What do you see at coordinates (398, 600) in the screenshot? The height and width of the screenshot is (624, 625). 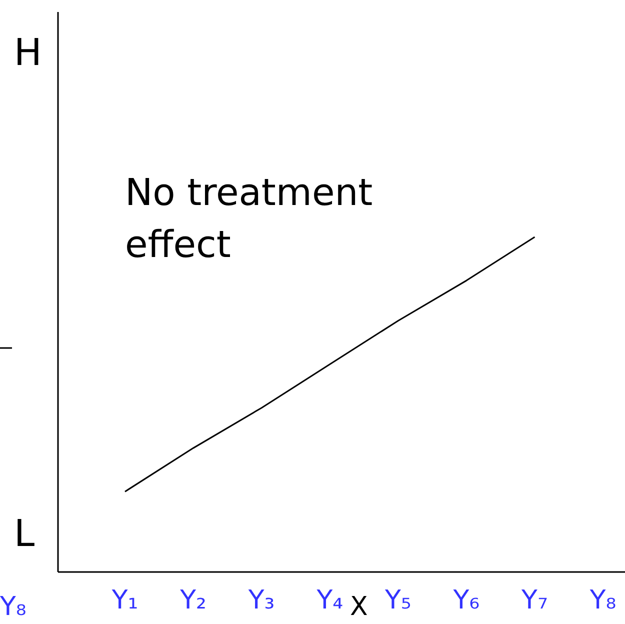 I see `x-tick-label: Y₅` at bounding box center [398, 600].